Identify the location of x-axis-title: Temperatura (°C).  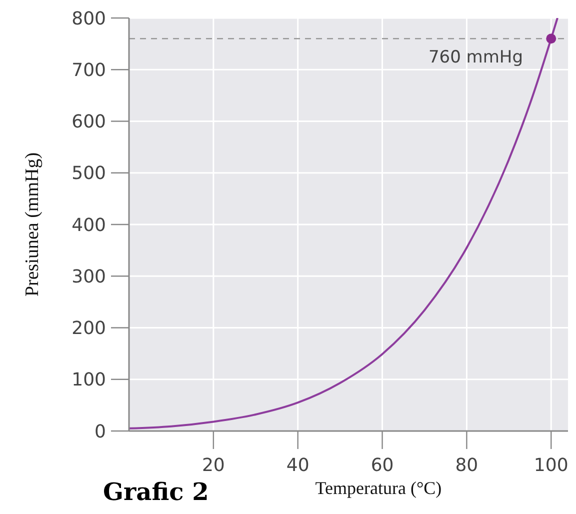
(378, 488).